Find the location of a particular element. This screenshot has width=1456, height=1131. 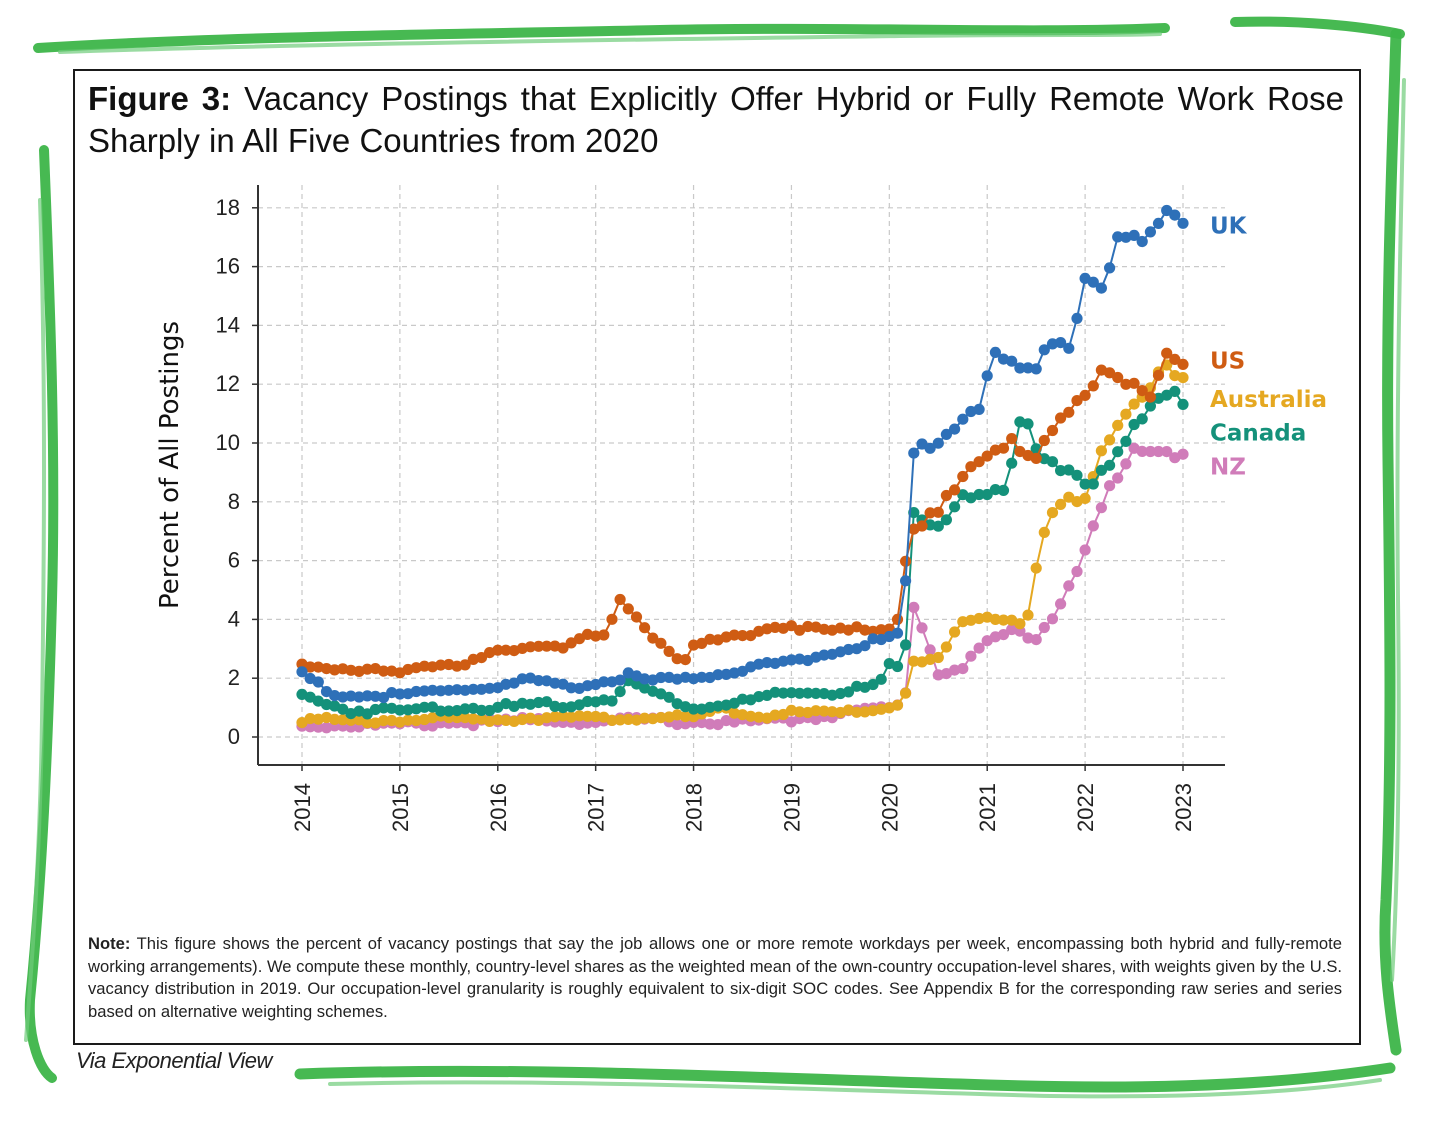

figure-label: Figure 3: is located at coordinates (160, 98).